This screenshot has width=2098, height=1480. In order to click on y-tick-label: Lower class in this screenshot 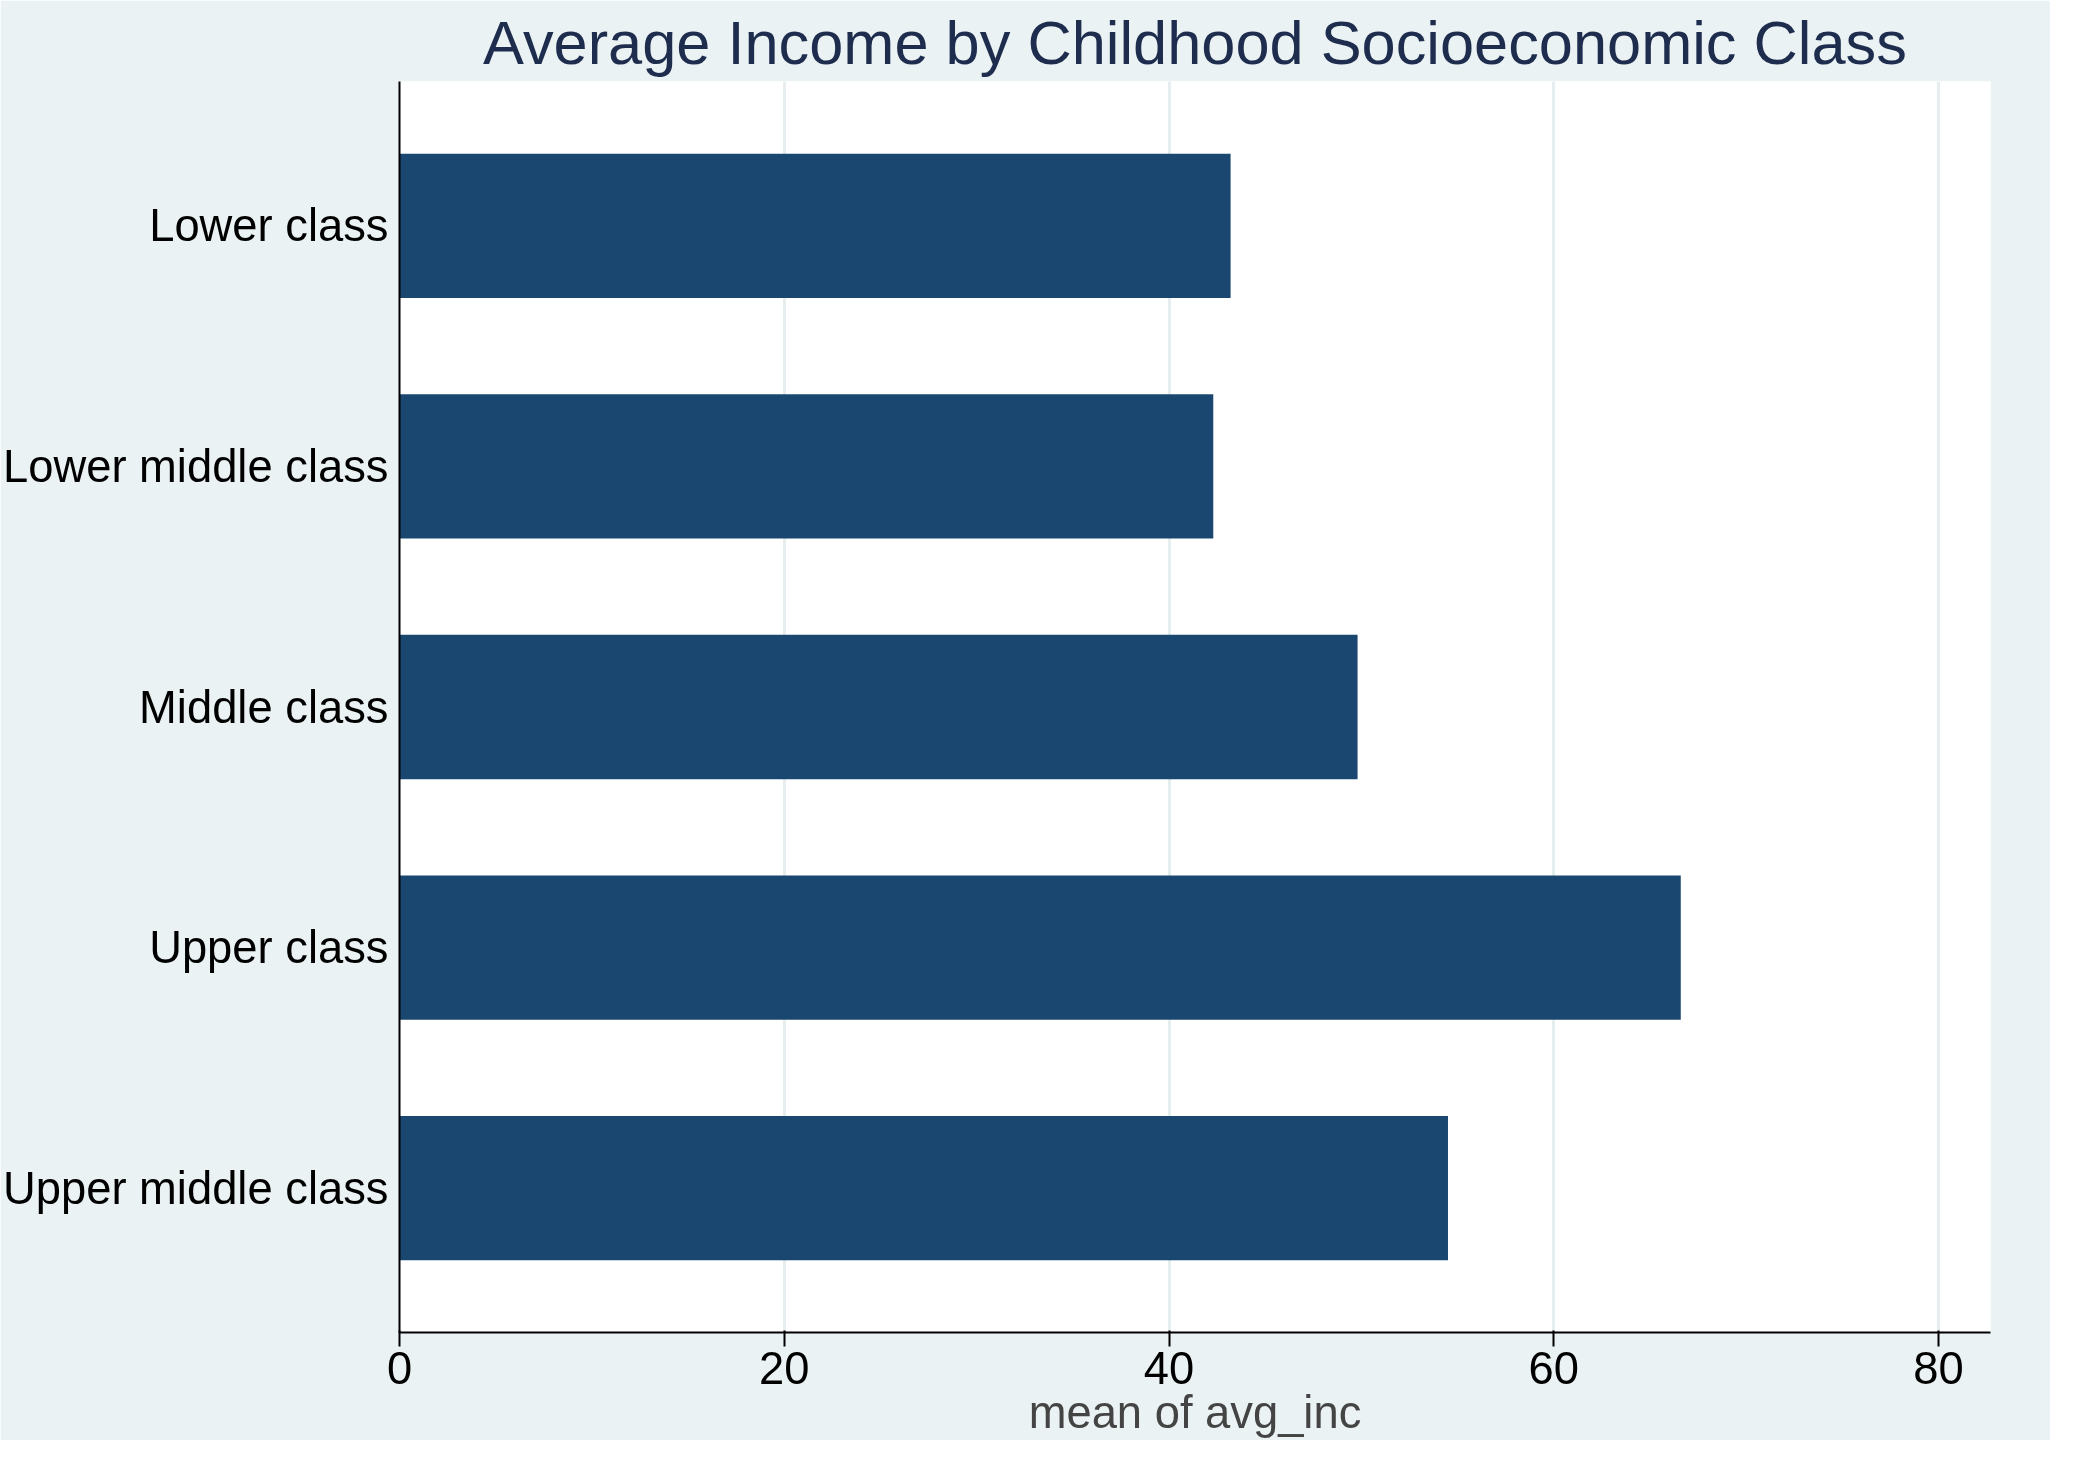, I will do `click(269, 226)`.